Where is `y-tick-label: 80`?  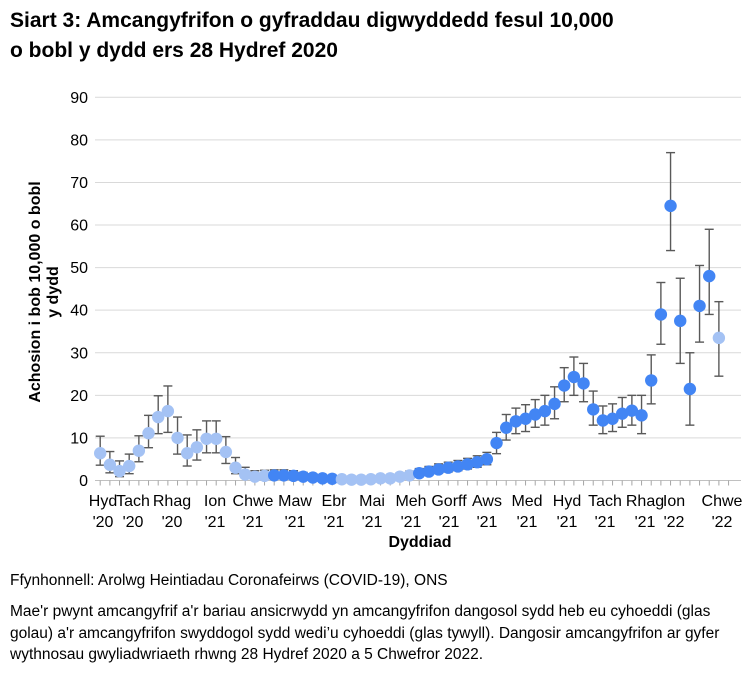
y-tick-label: 80 is located at coordinates (79, 140).